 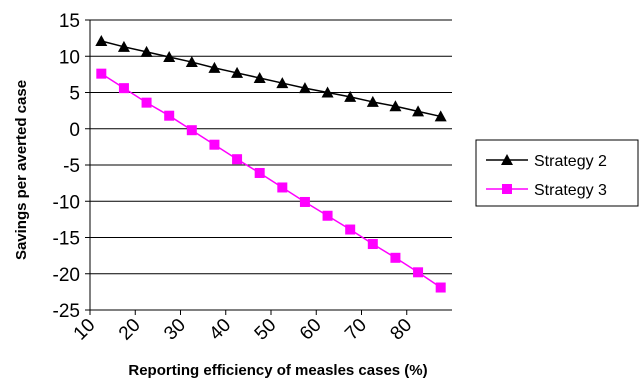 What do you see at coordinates (69, 21) in the screenshot?
I see `y-tick-label: 15` at bounding box center [69, 21].